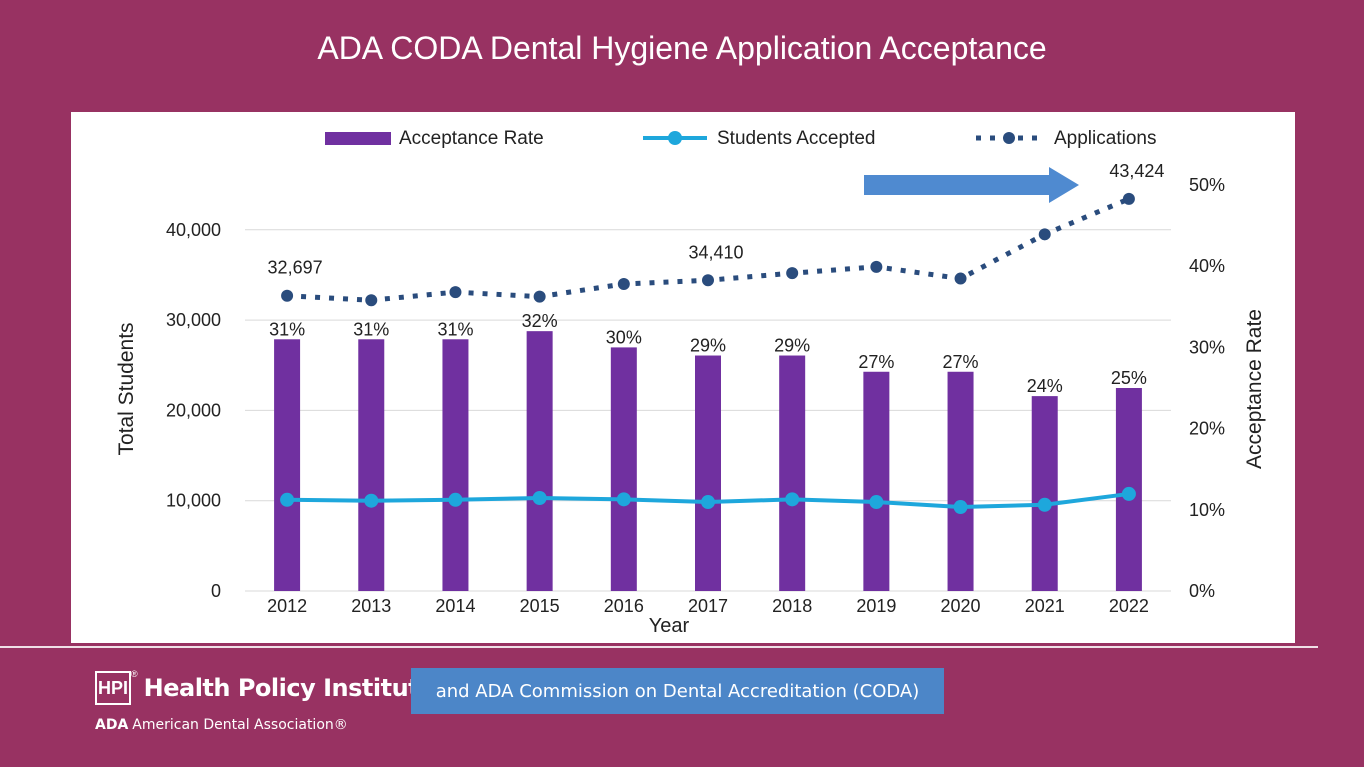 The image size is (1364, 767). I want to click on y2-axis-title: Acceptance Rate, so click(1254, 389).